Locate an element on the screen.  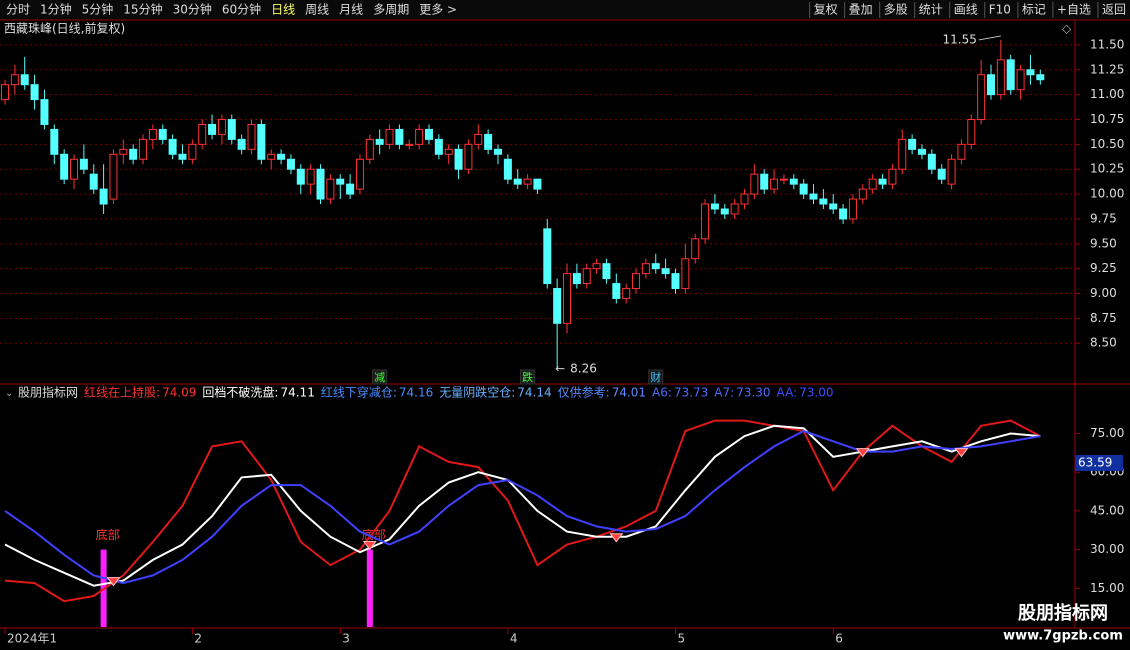
y-tick-label: 9.25 is located at coordinates (1103, 268).